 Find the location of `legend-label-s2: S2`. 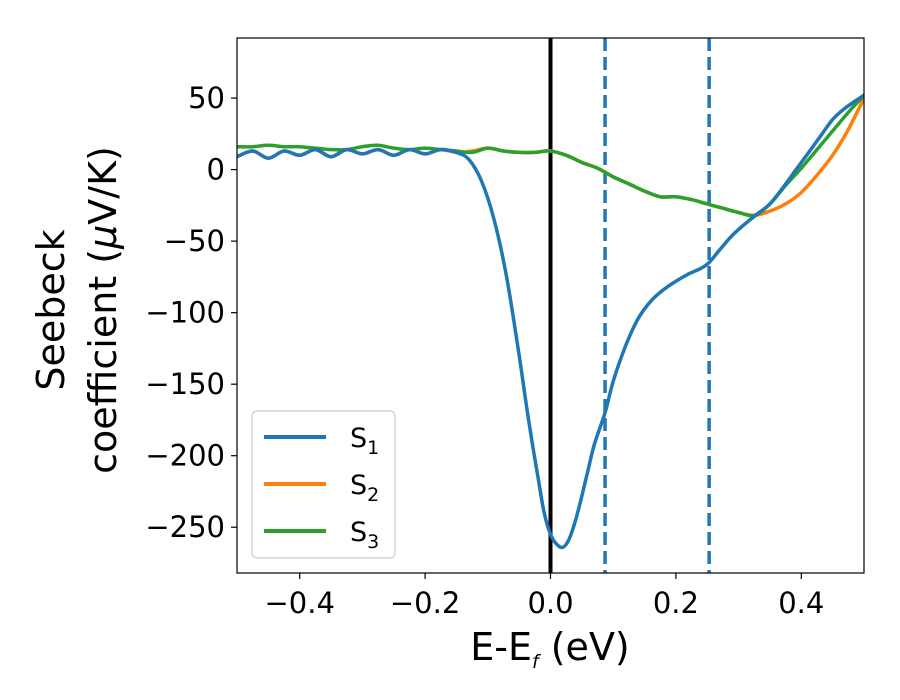

legend-label-s2: S2 is located at coordinates (364, 488).